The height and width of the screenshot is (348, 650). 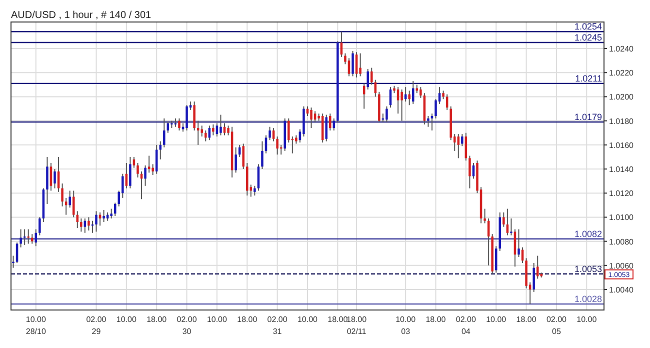 I want to click on ref-line-label: 1.0028, so click(x=588, y=299).